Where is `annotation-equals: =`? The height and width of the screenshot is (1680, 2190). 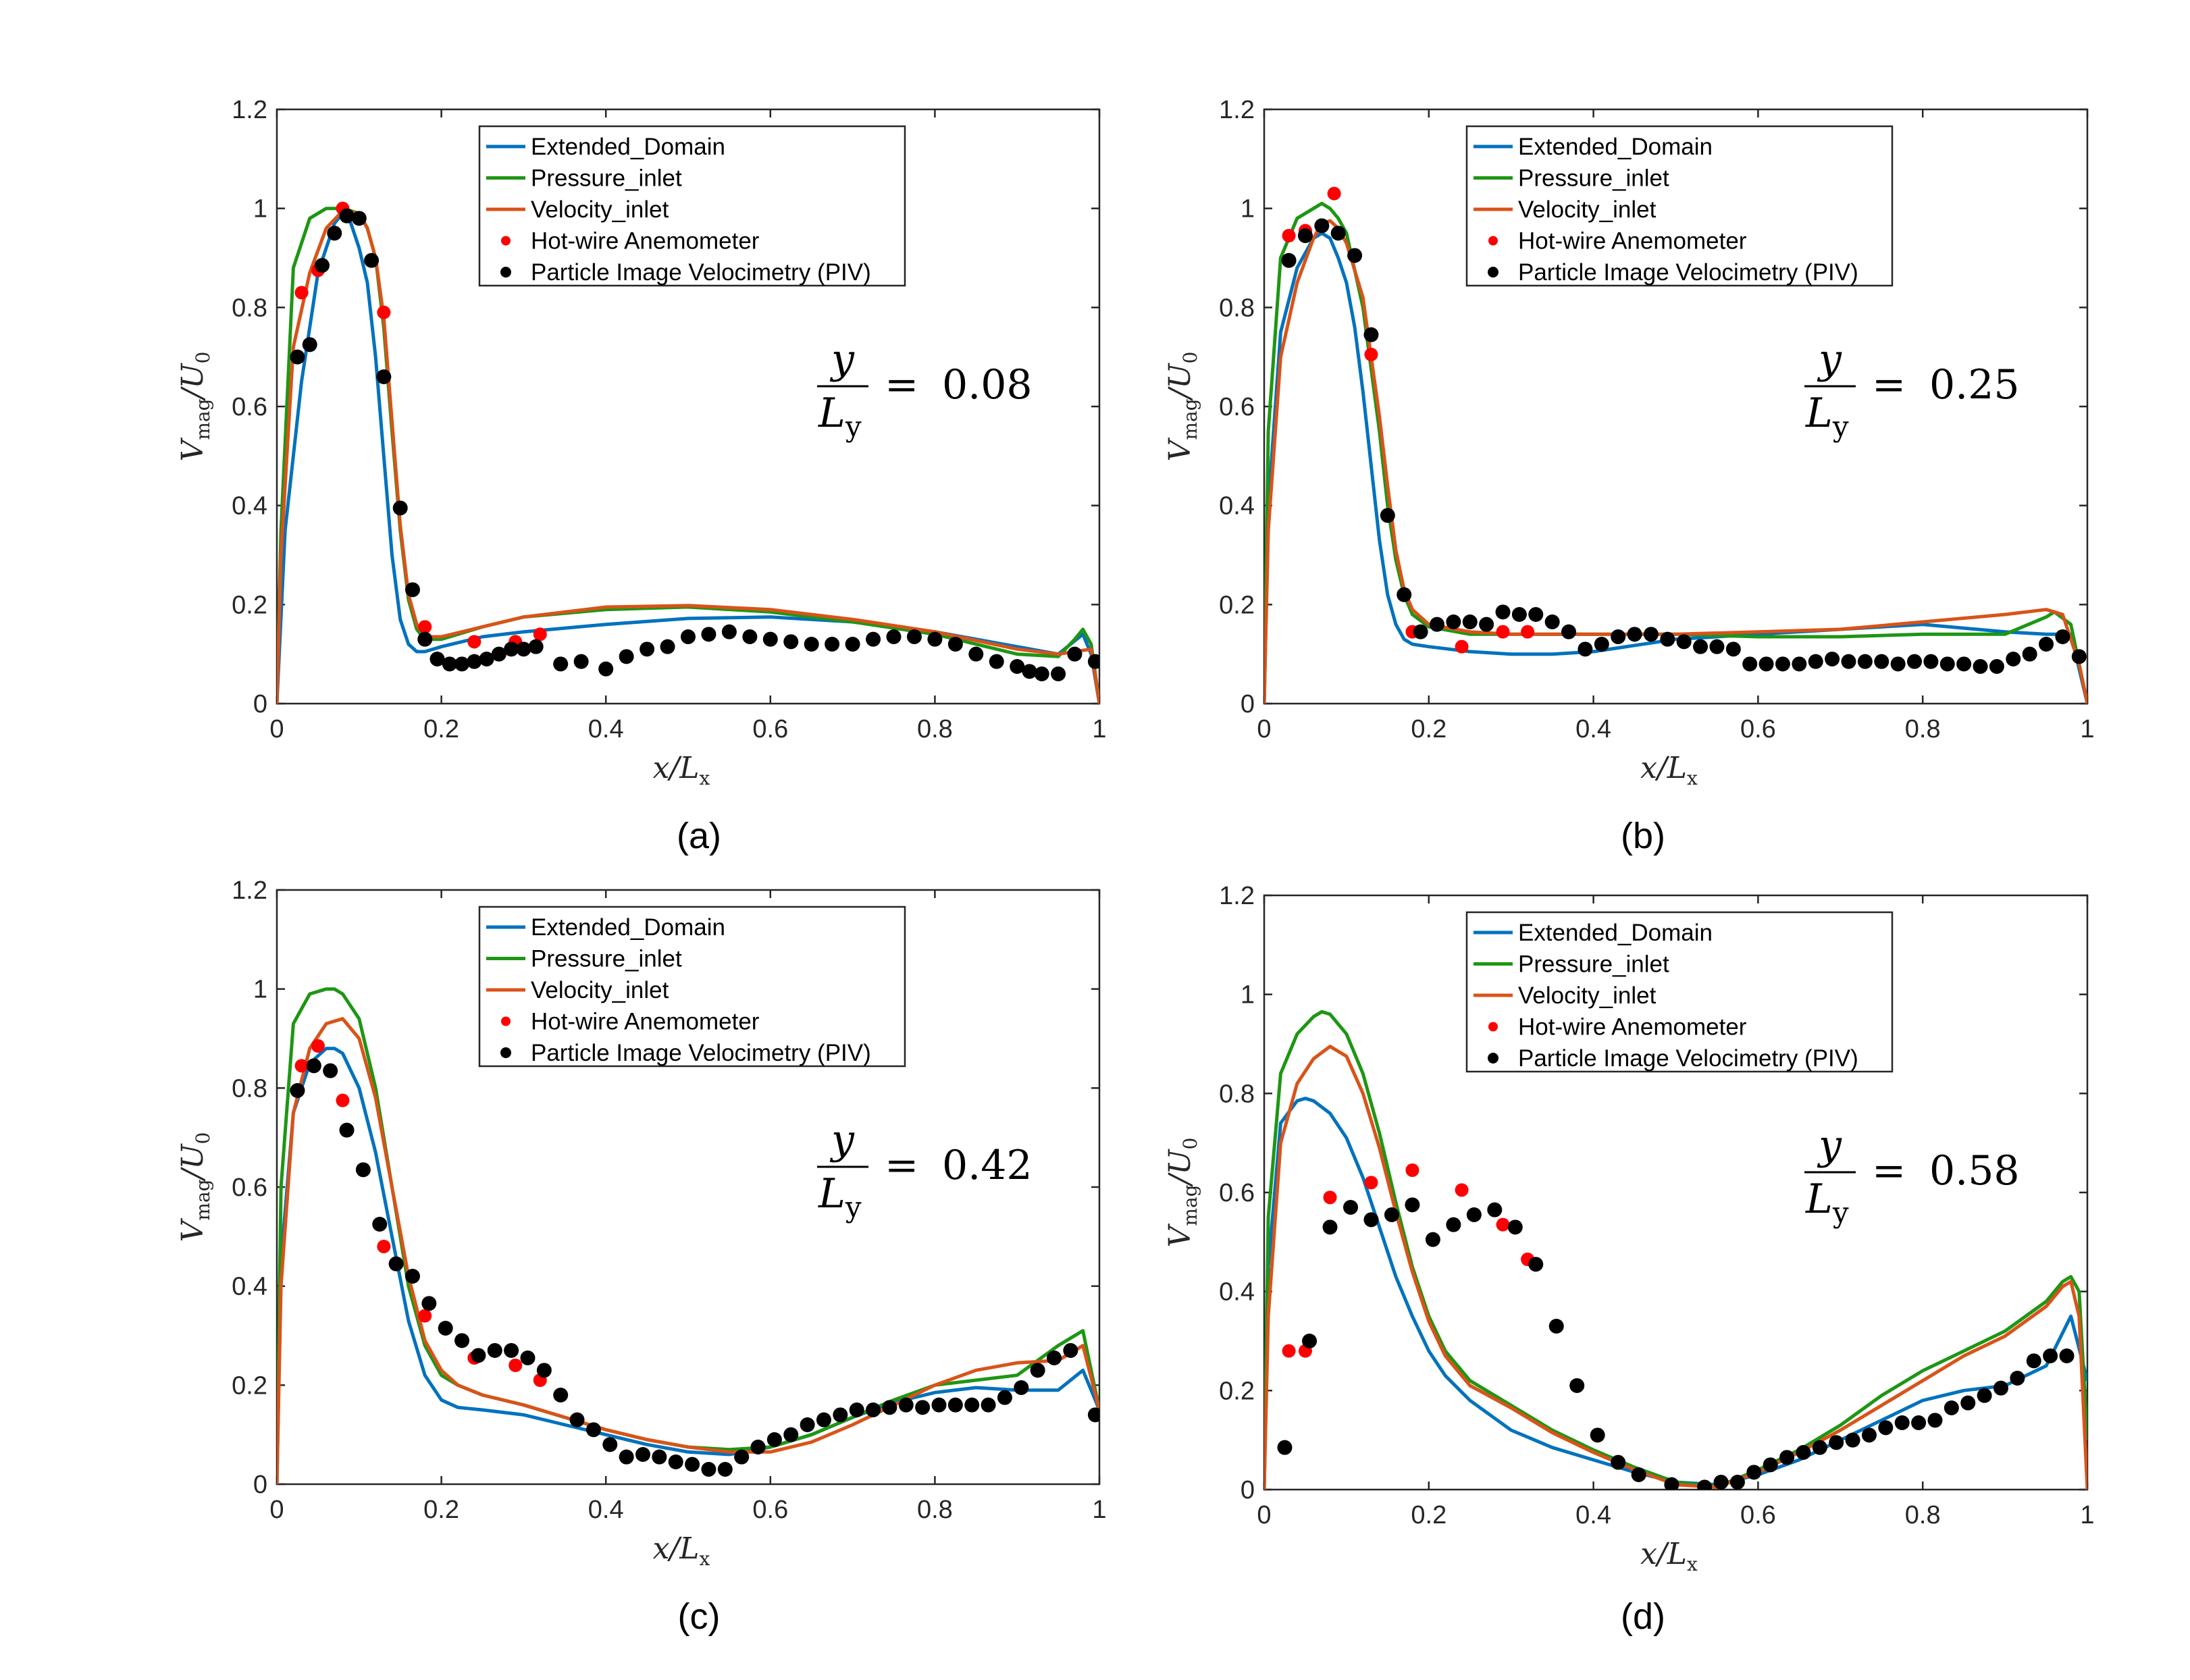
annotation-equals: = is located at coordinates (901, 1166).